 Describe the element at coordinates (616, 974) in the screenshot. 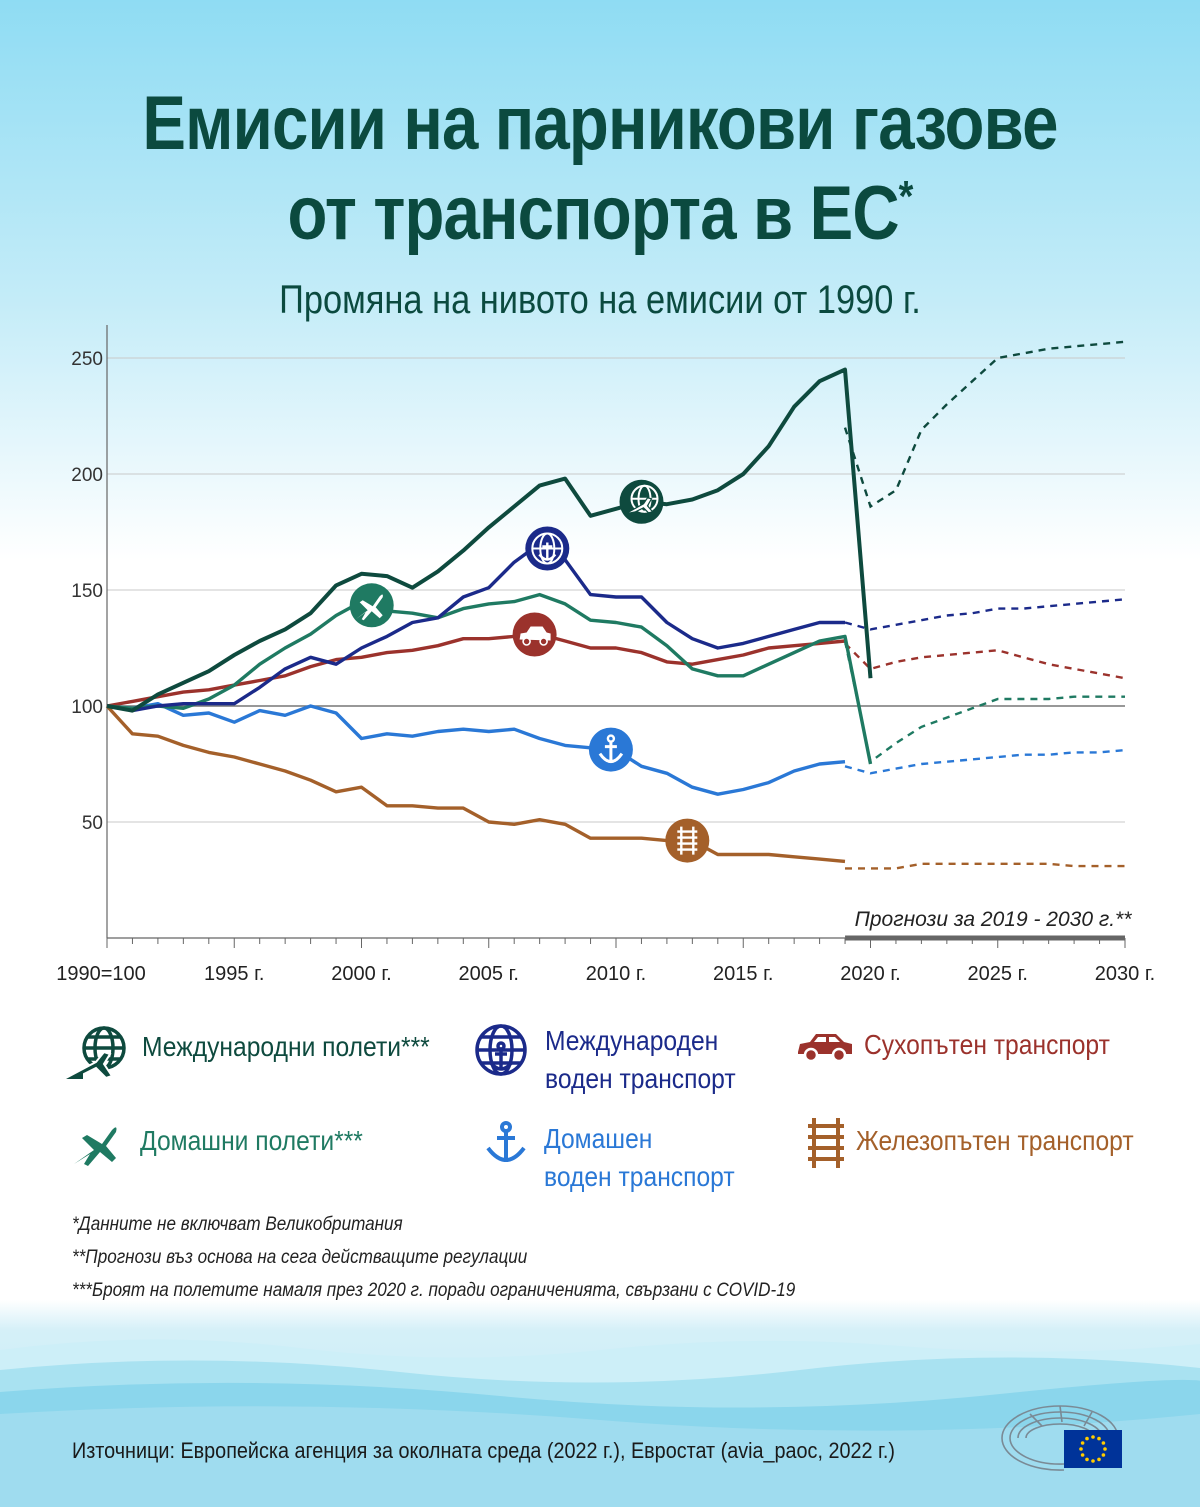

I see `x-tick-label: 2010 г.` at that location.